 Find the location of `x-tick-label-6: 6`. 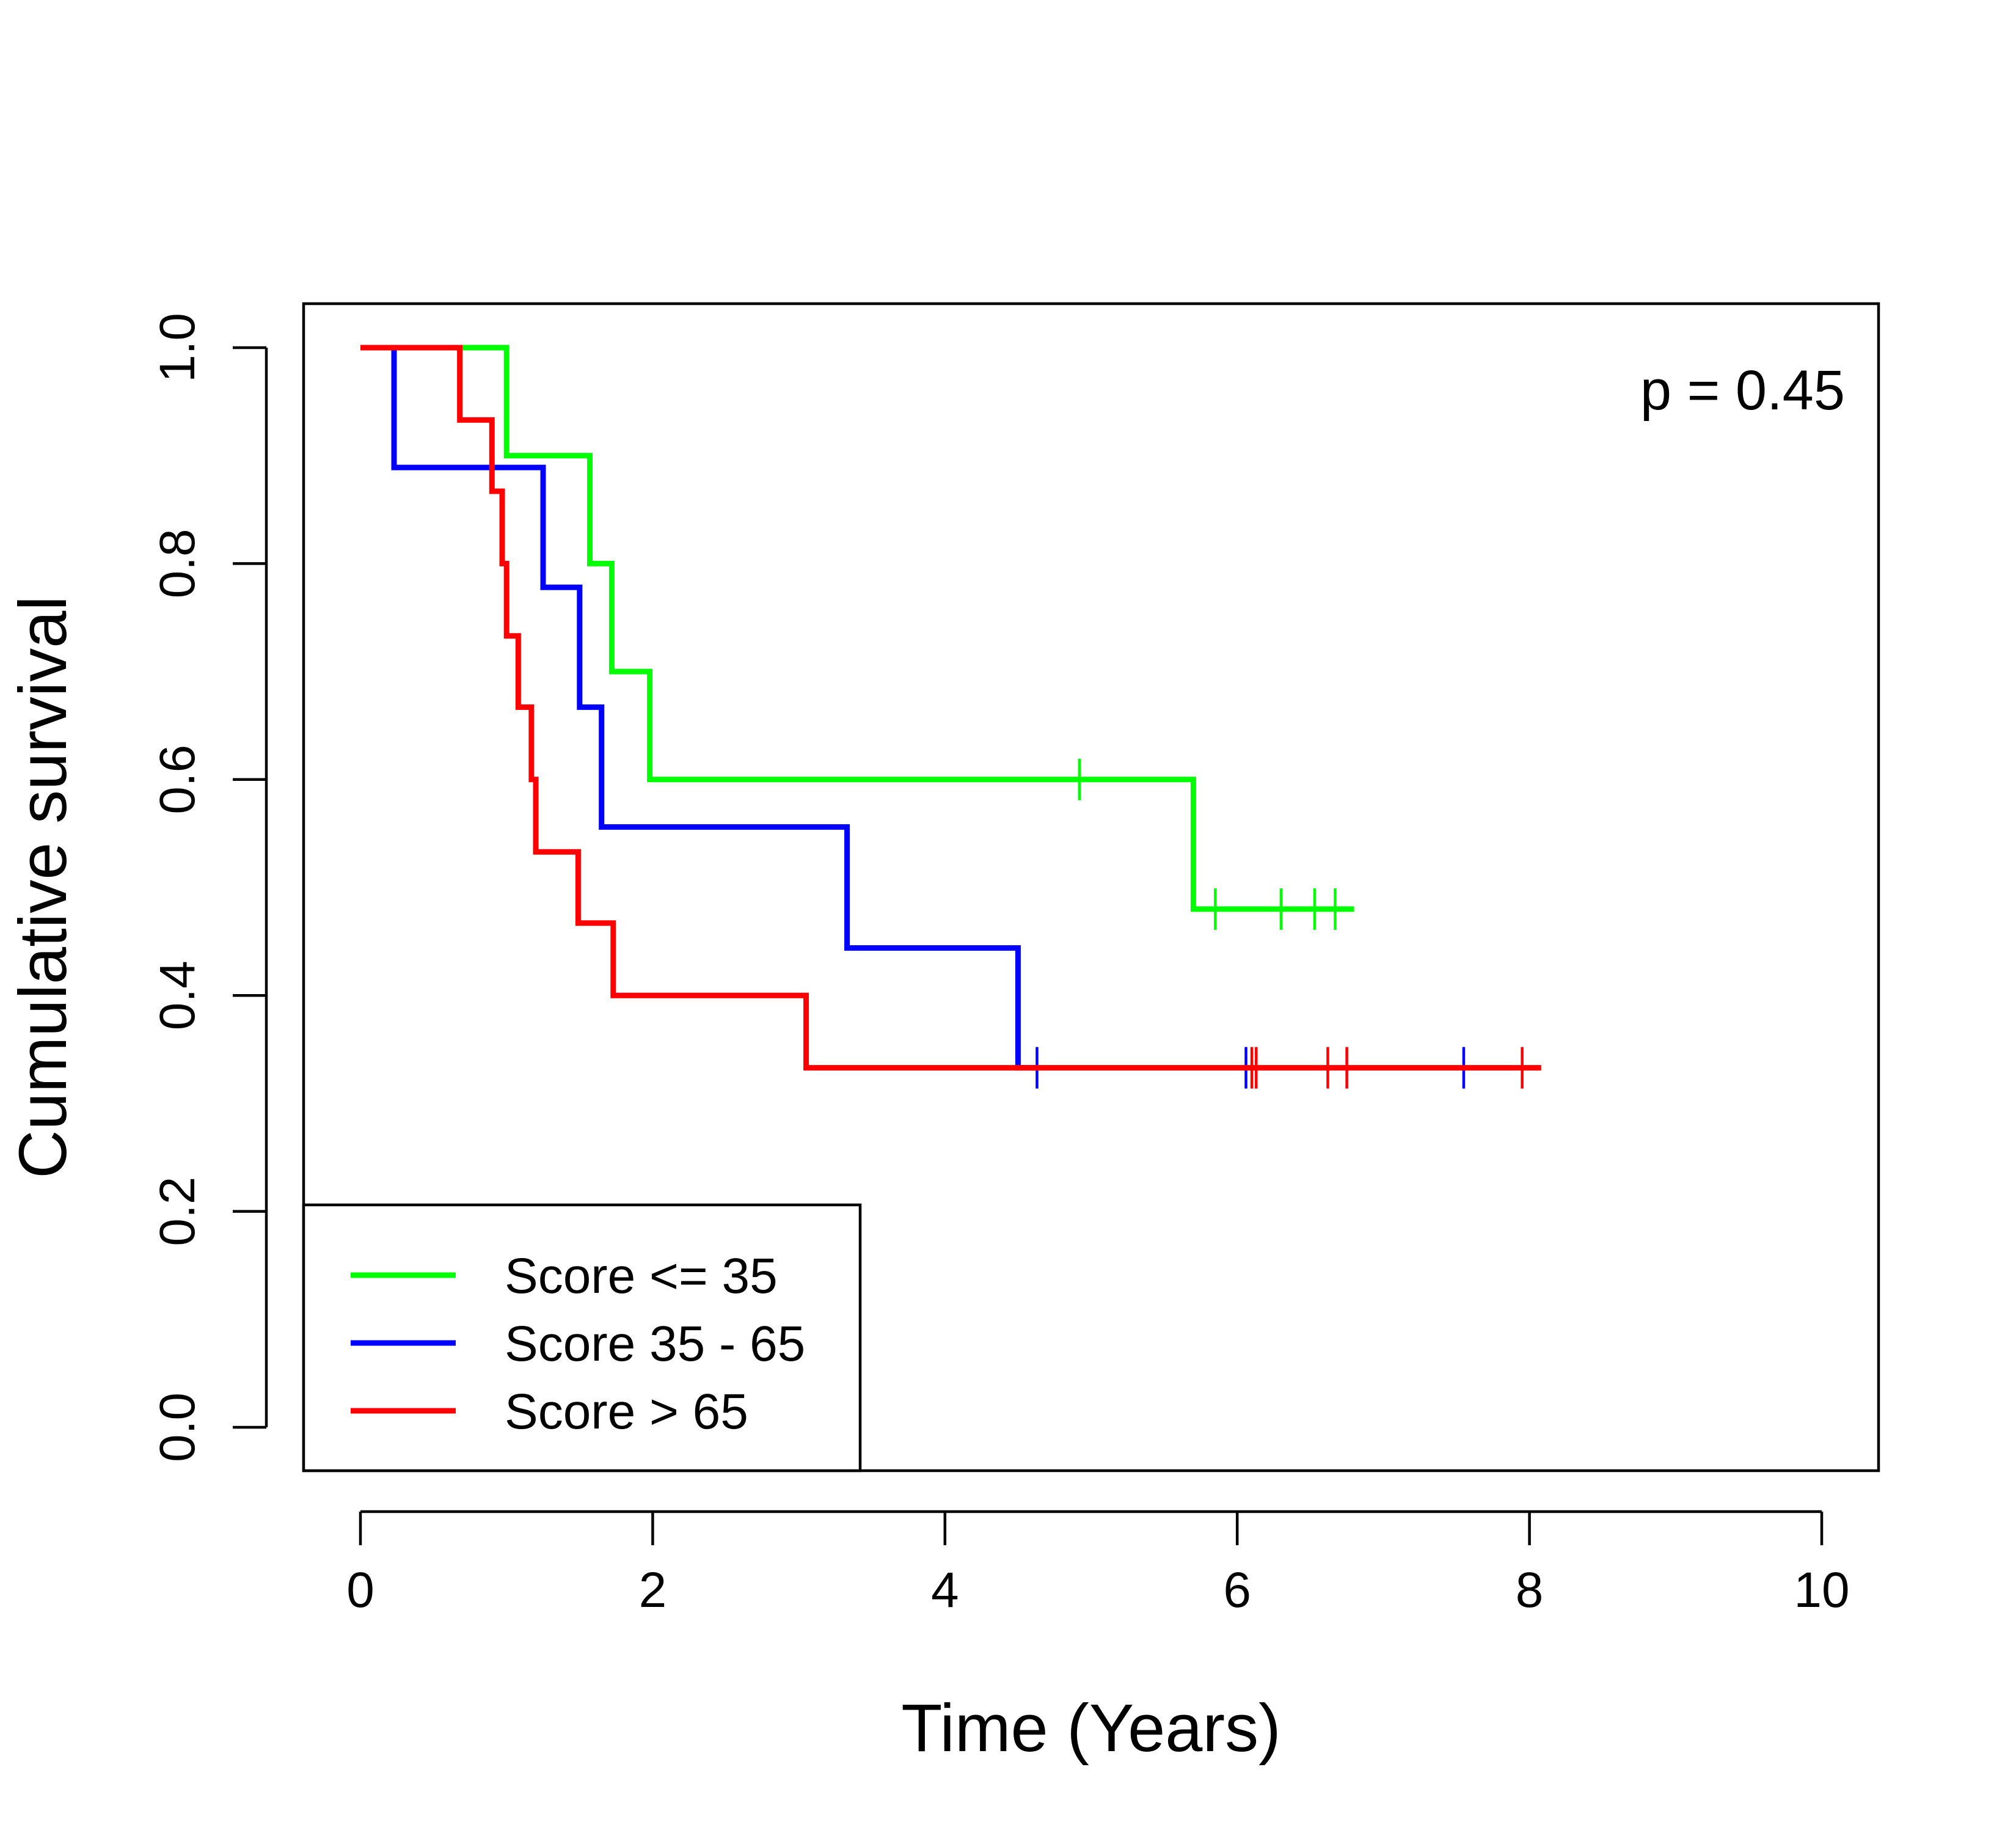

x-tick-label-6: 6 is located at coordinates (1237, 1590).